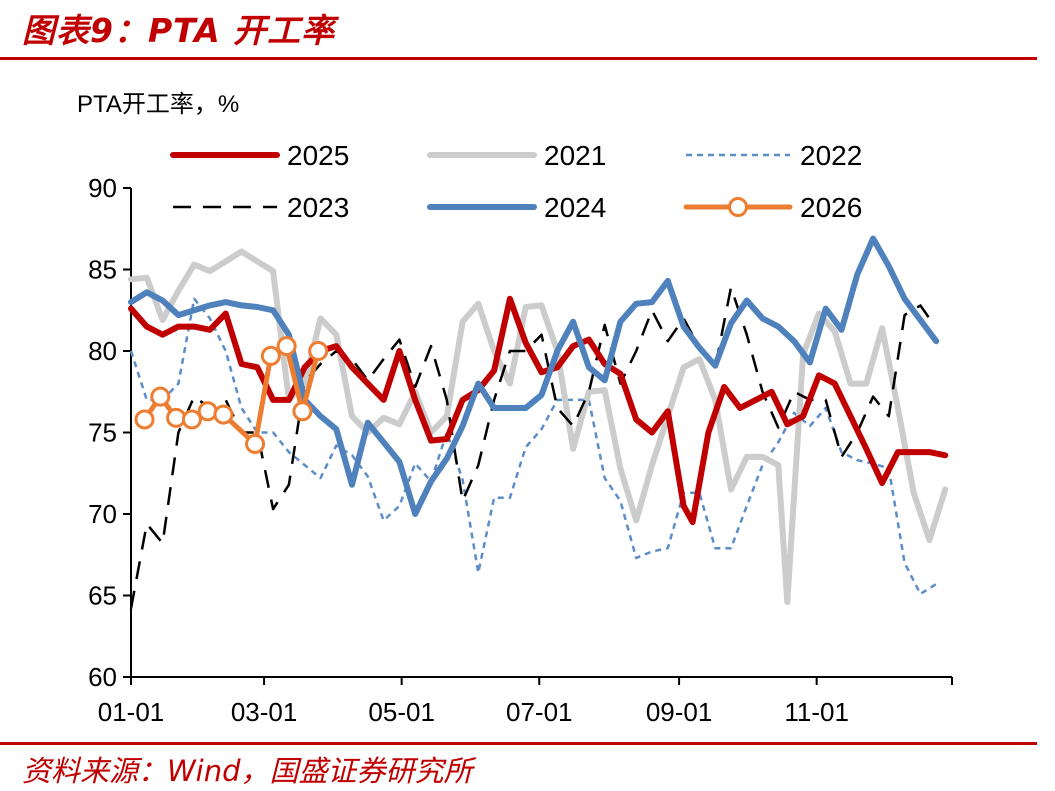  What do you see at coordinates (131, 712) in the screenshot?
I see `x-tick-label: 01-01` at bounding box center [131, 712].